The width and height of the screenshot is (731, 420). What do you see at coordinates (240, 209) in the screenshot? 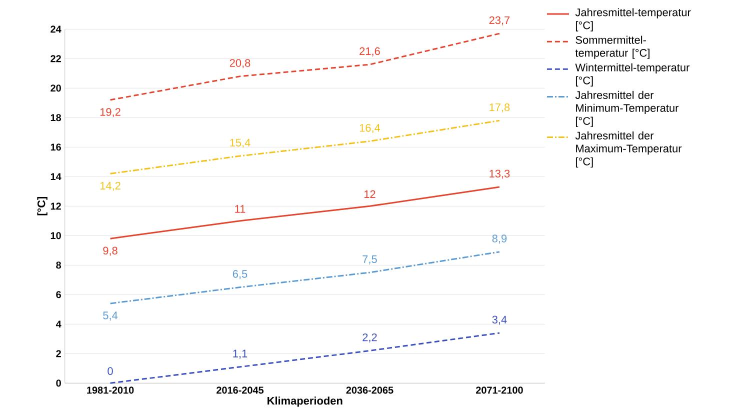
I see `data-label: 11` at bounding box center [240, 209].